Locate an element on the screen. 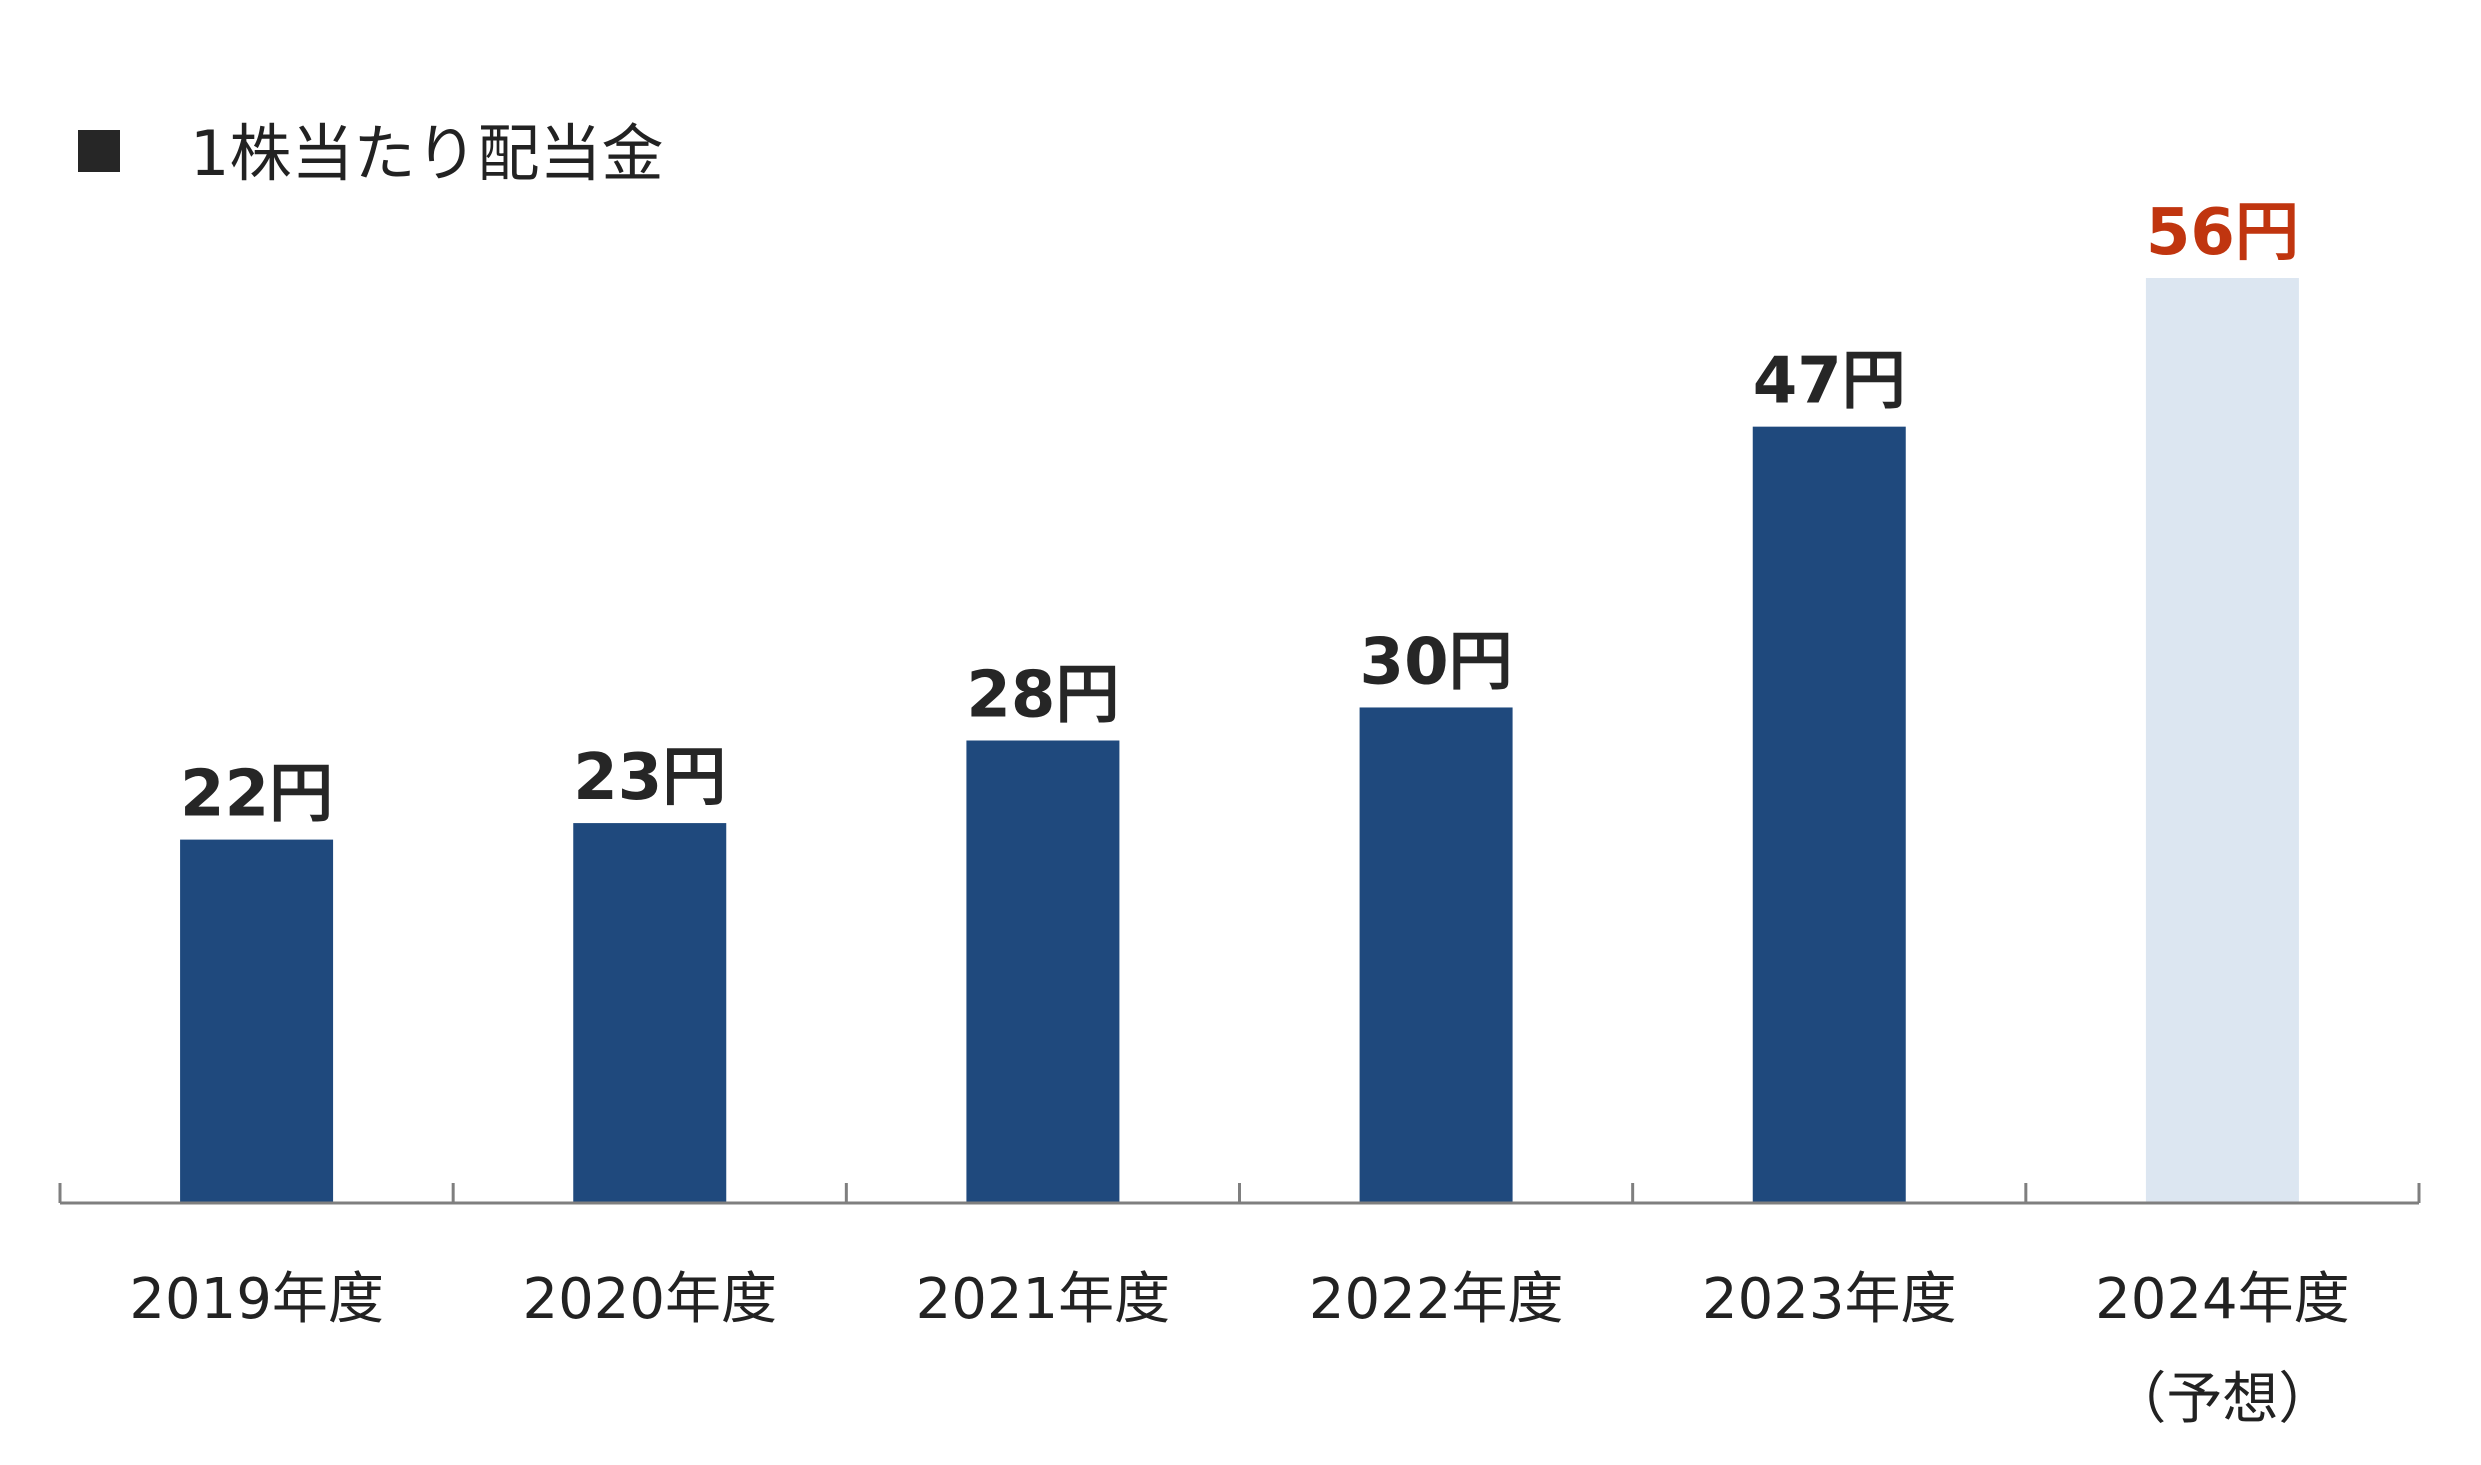 This screenshot has height=1465, width=2481. x-tick-label: 2023年度 is located at coordinates (1829, 1299).